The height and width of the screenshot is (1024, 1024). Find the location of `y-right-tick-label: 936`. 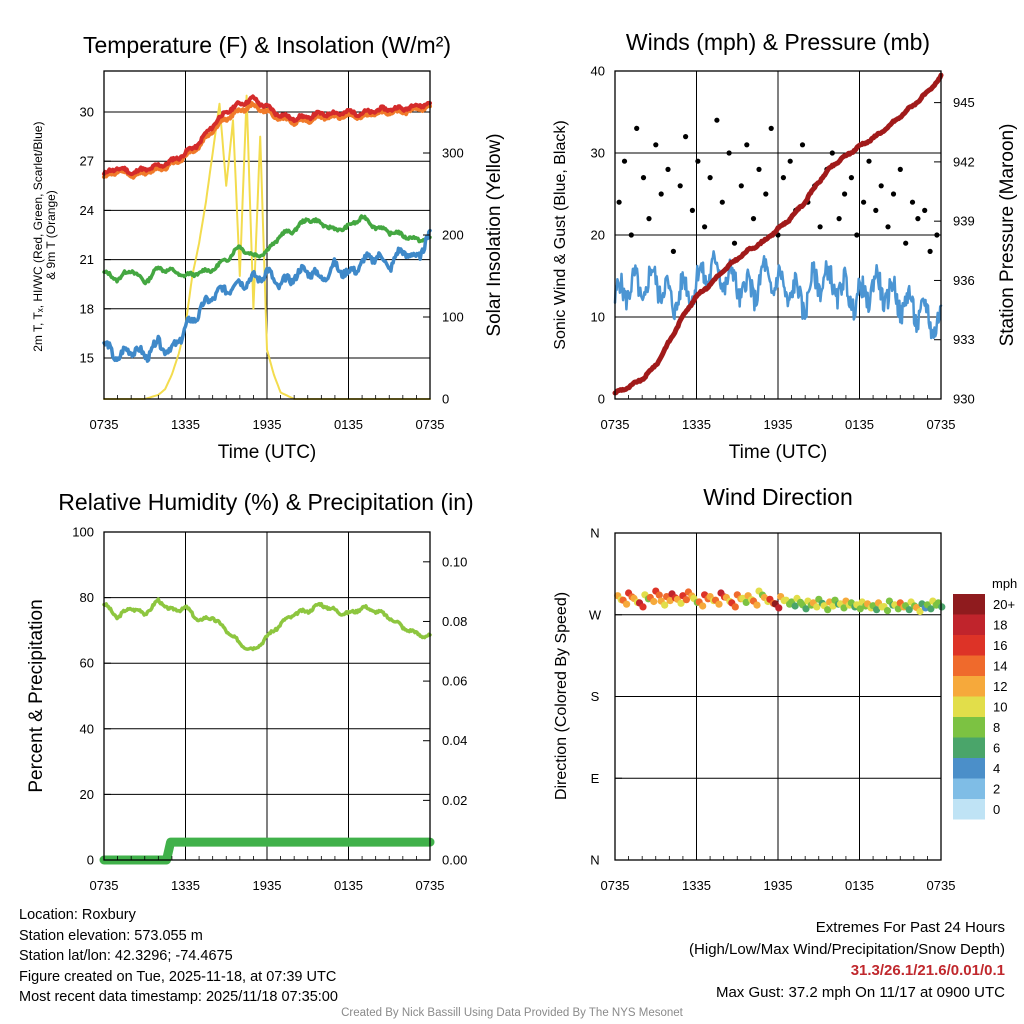

y-right-tick-label: 936 is located at coordinates (964, 280).